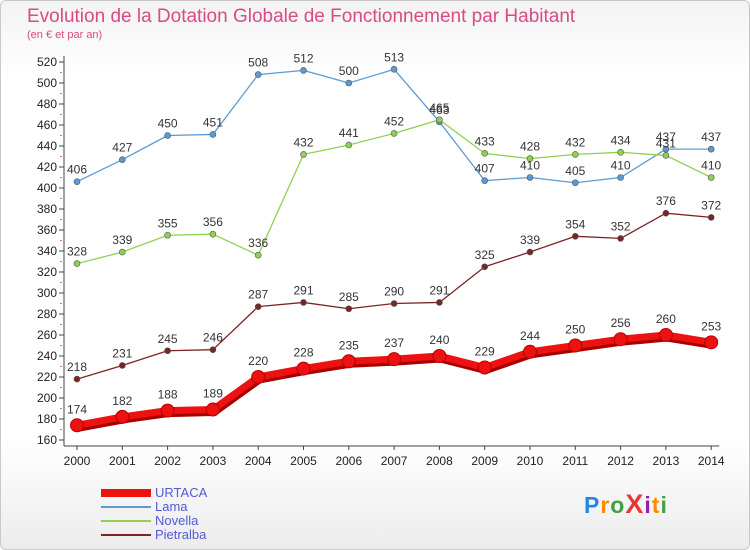  Describe the element at coordinates (47, 209) in the screenshot. I see `y-tick-label: 380` at that location.